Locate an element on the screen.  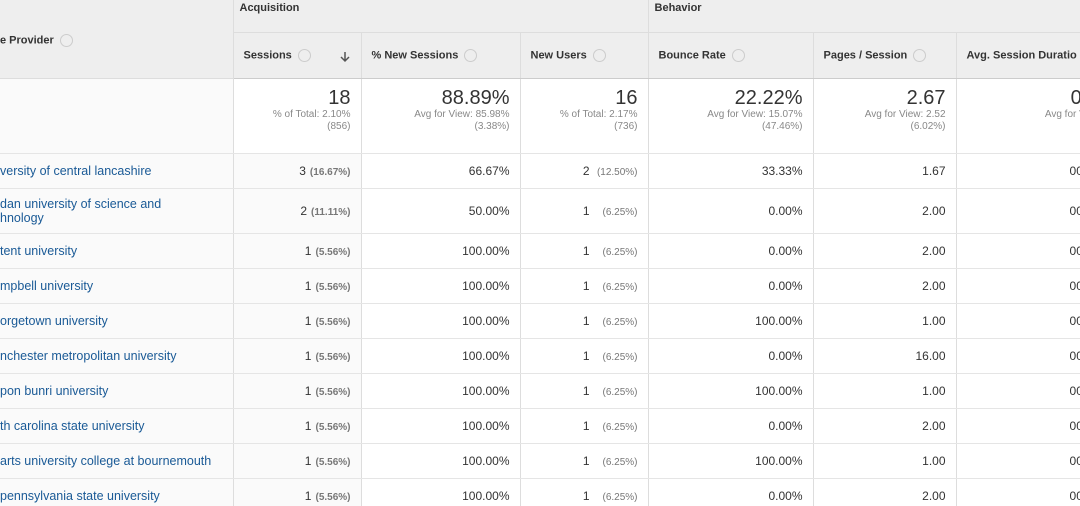
provider-link: th carolina state university is located at coordinates (117, 426).